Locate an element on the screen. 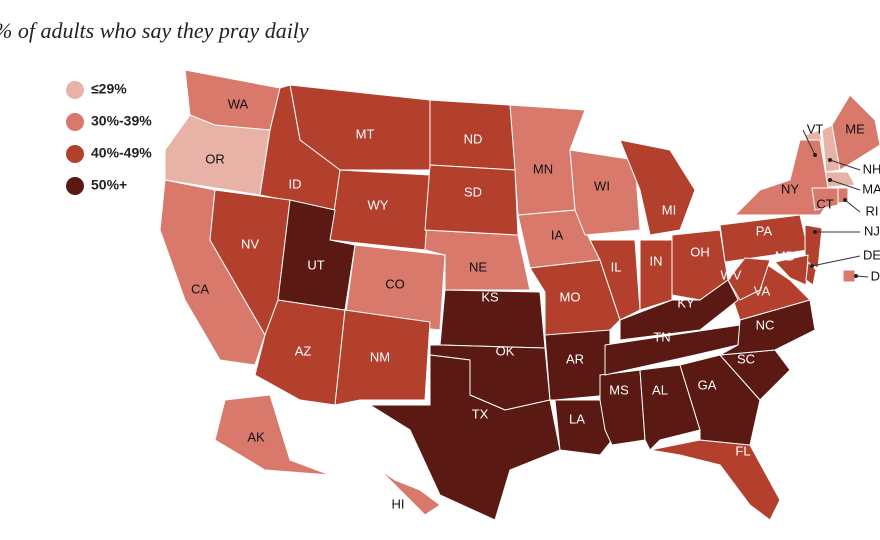 The image size is (880, 540). state-label: WA is located at coordinates (238, 103).